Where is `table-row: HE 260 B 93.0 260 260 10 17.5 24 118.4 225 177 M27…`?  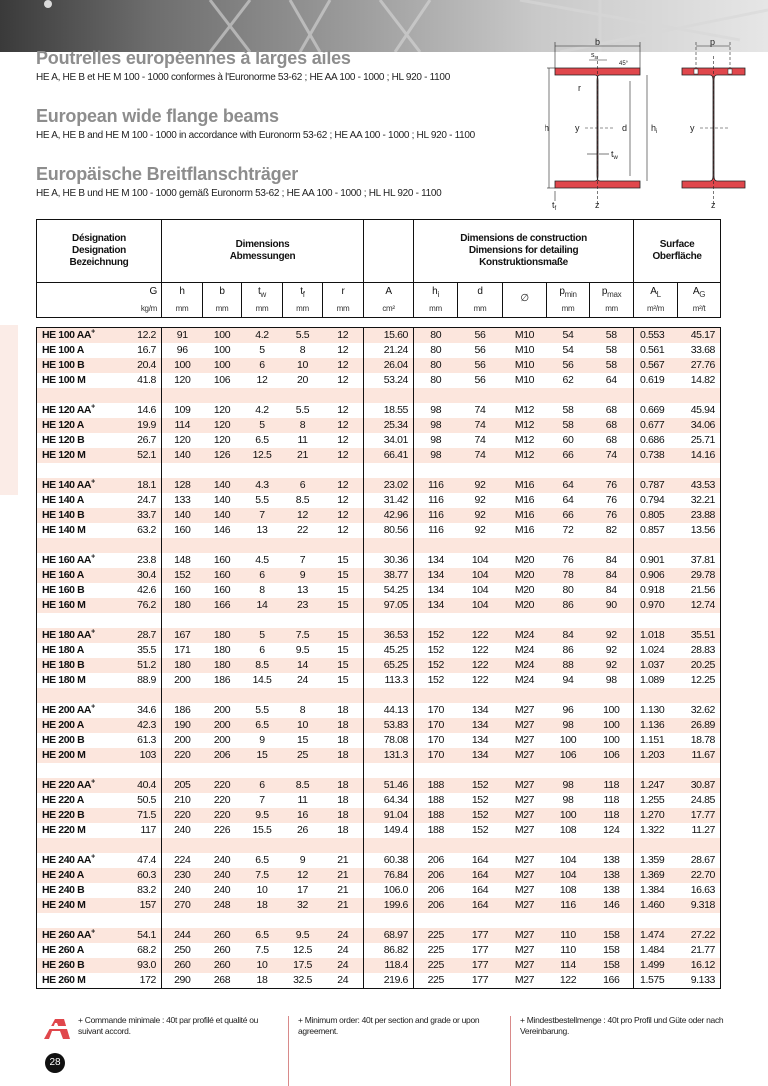
table-row: HE 260 B 93.0 260 260 10 17.5 24 118.4 225 177 M27… is located at coordinates (378, 965).